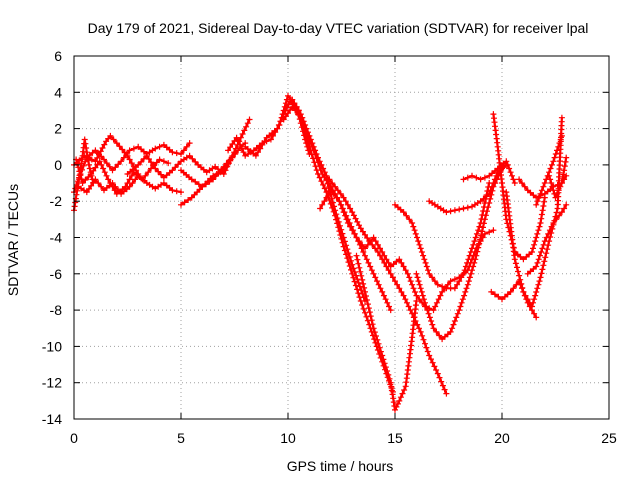 Image resolution: width=640 pixels, height=480 pixels. Describe the element at coordinates (56, 310) in the screenshot. I see `y-tick-label: -8` at that location.